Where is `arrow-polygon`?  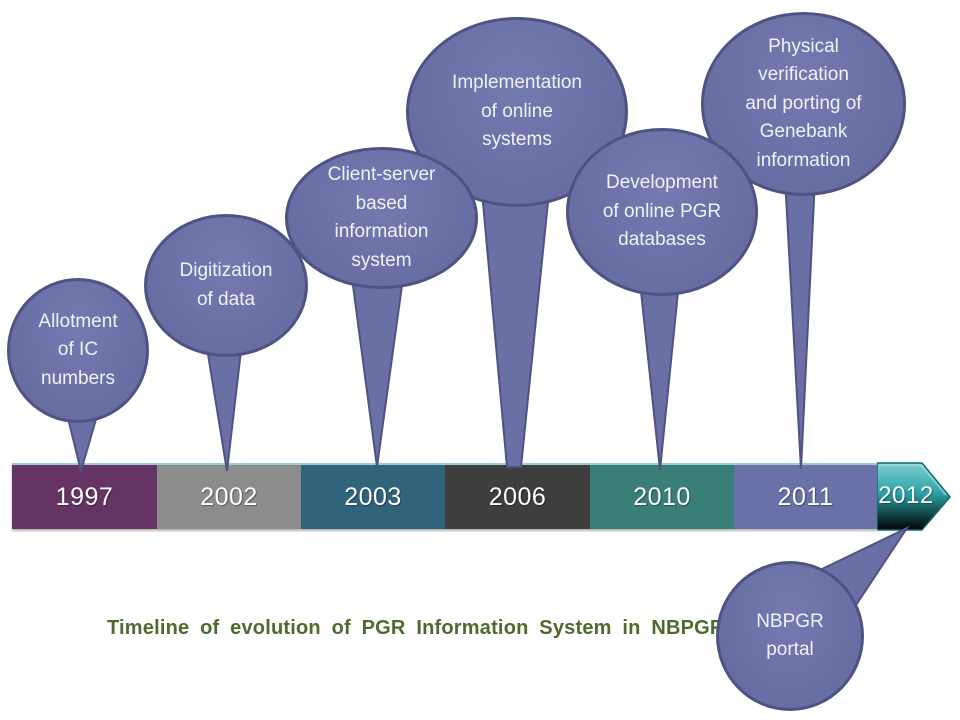
arrow-polygon is located at coordinates (913, 496).